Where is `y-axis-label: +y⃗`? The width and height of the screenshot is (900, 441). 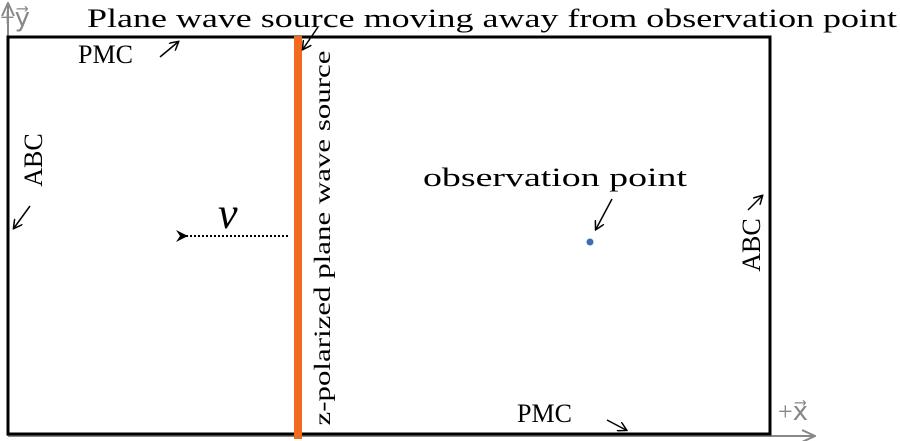 y-axis-label: +y⃗ is located at coordinates (15, 17).